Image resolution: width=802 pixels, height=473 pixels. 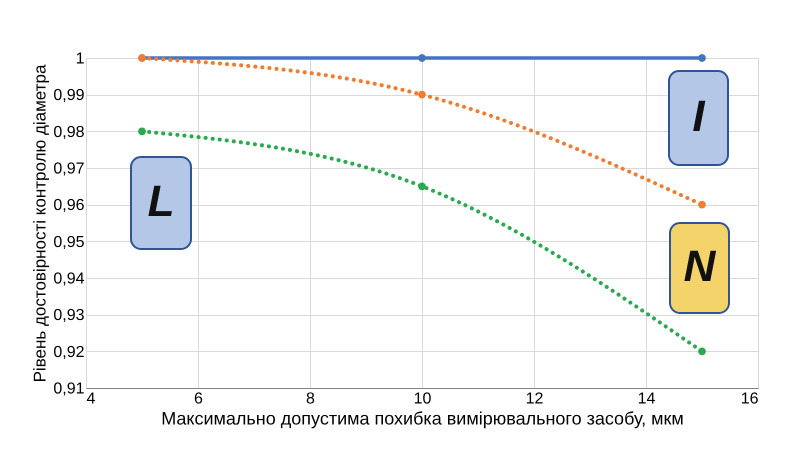 What do you see at coordinates (69, 205) in the screenshot?
I see `y-tick-label: 0,96` at bounding box center [69, 205].